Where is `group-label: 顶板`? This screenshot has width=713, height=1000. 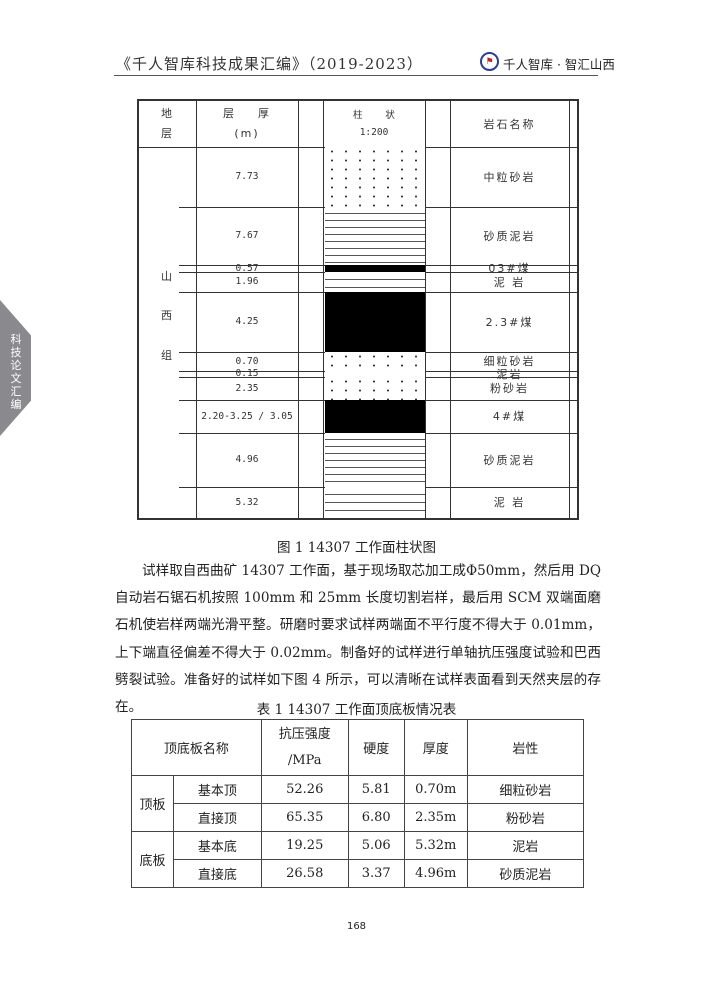
group-label: 顶板 is located at coordinates (152, 803).